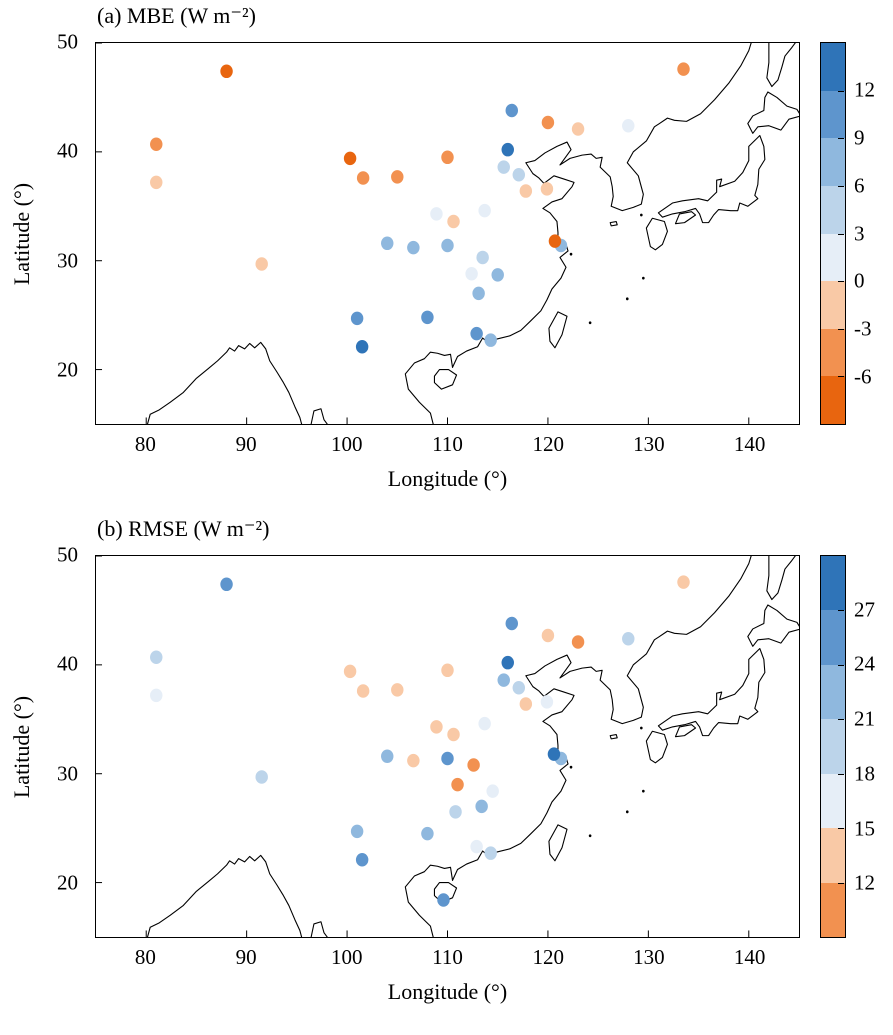 The image size is (893, 1035). Describe the element at coordinates (859, 233) in the screenshot. I see `colorbar-tick-label: 3` at that location.